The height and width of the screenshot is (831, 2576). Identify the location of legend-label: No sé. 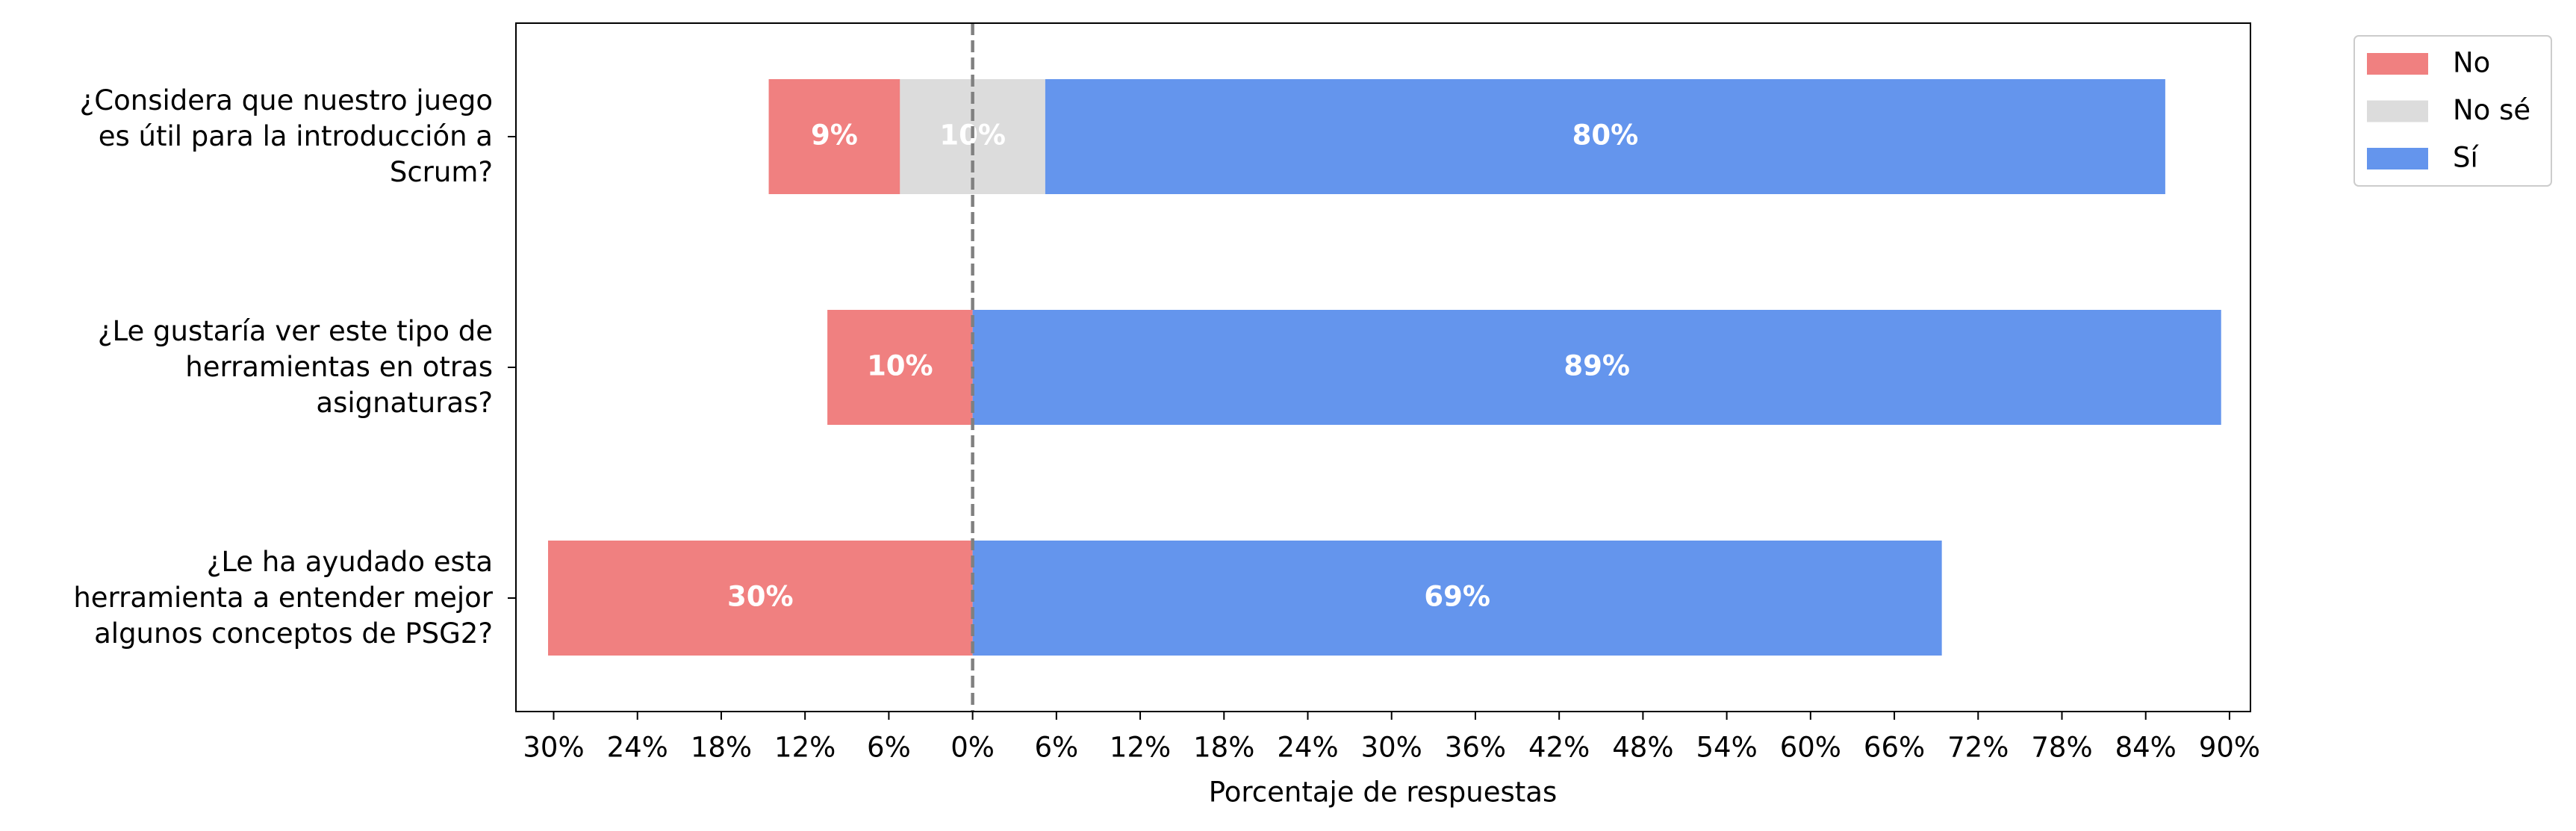
(2491, 110).